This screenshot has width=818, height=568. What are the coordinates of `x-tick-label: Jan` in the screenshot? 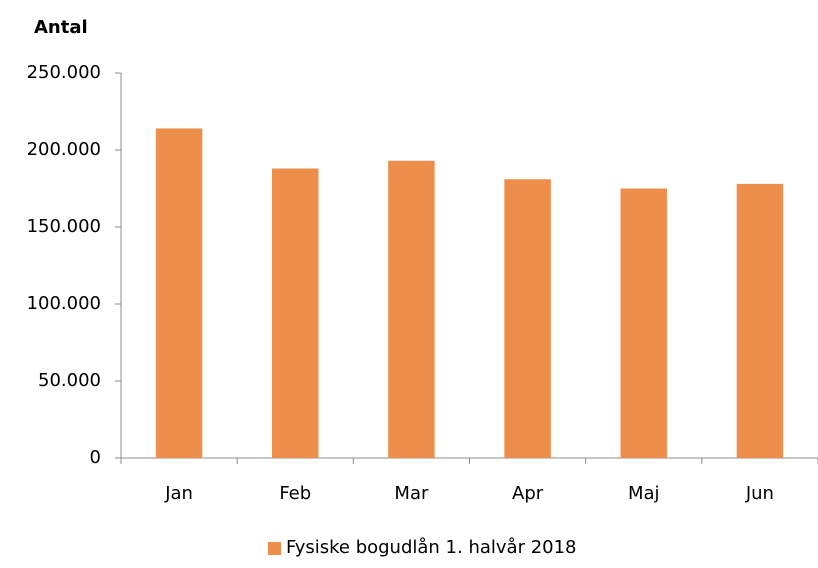 It's located at (178, 493).